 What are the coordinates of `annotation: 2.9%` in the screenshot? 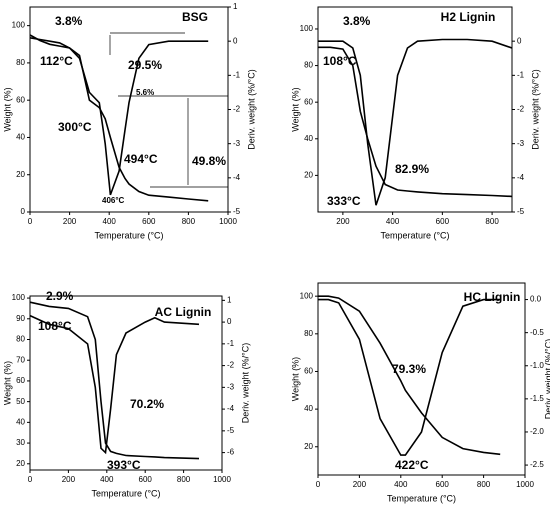 It's located at (60, 296).